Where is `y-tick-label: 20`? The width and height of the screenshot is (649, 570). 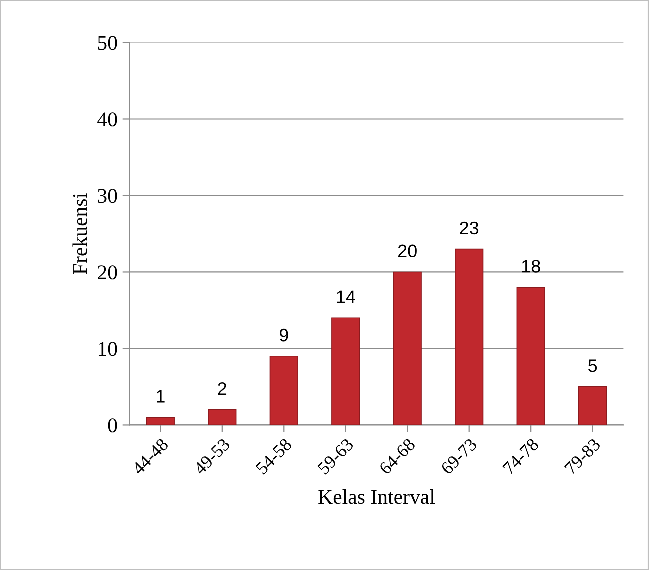
y-tick-label: 20 is located at coordinates (108, 273).